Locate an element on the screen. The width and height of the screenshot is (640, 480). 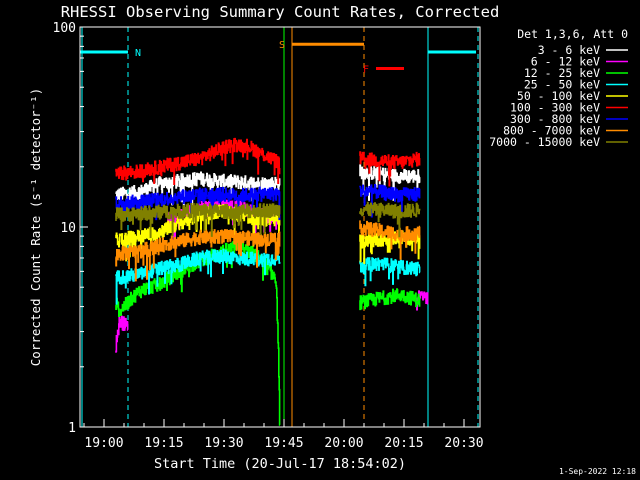
flag-bars: N S F is located at coordinates (278, 58).